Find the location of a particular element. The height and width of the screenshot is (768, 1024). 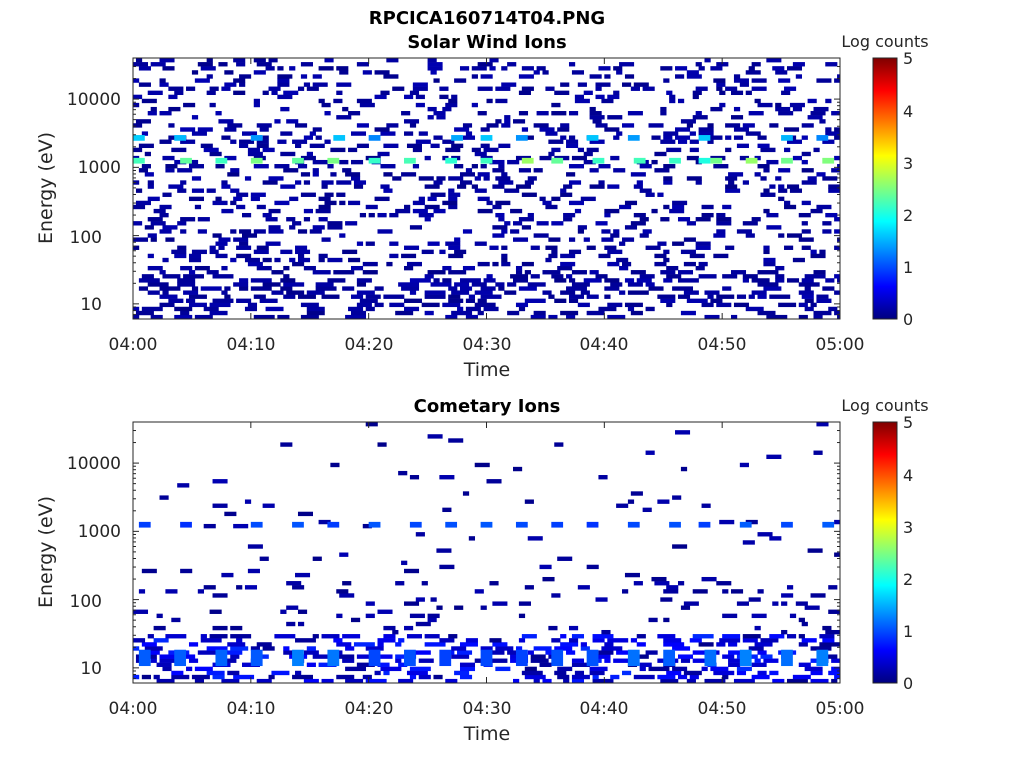

intensity-cell is located at coordinates (186, 160).